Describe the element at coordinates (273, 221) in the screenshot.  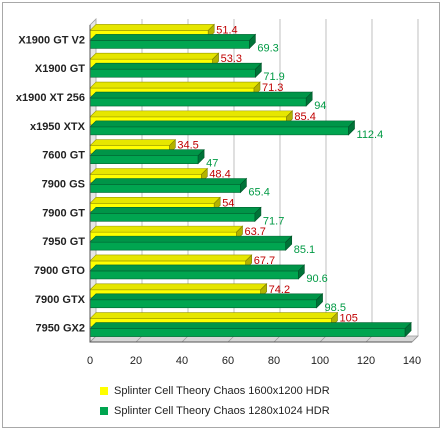
I see `data-label-s2-6: 71.7` at that location.